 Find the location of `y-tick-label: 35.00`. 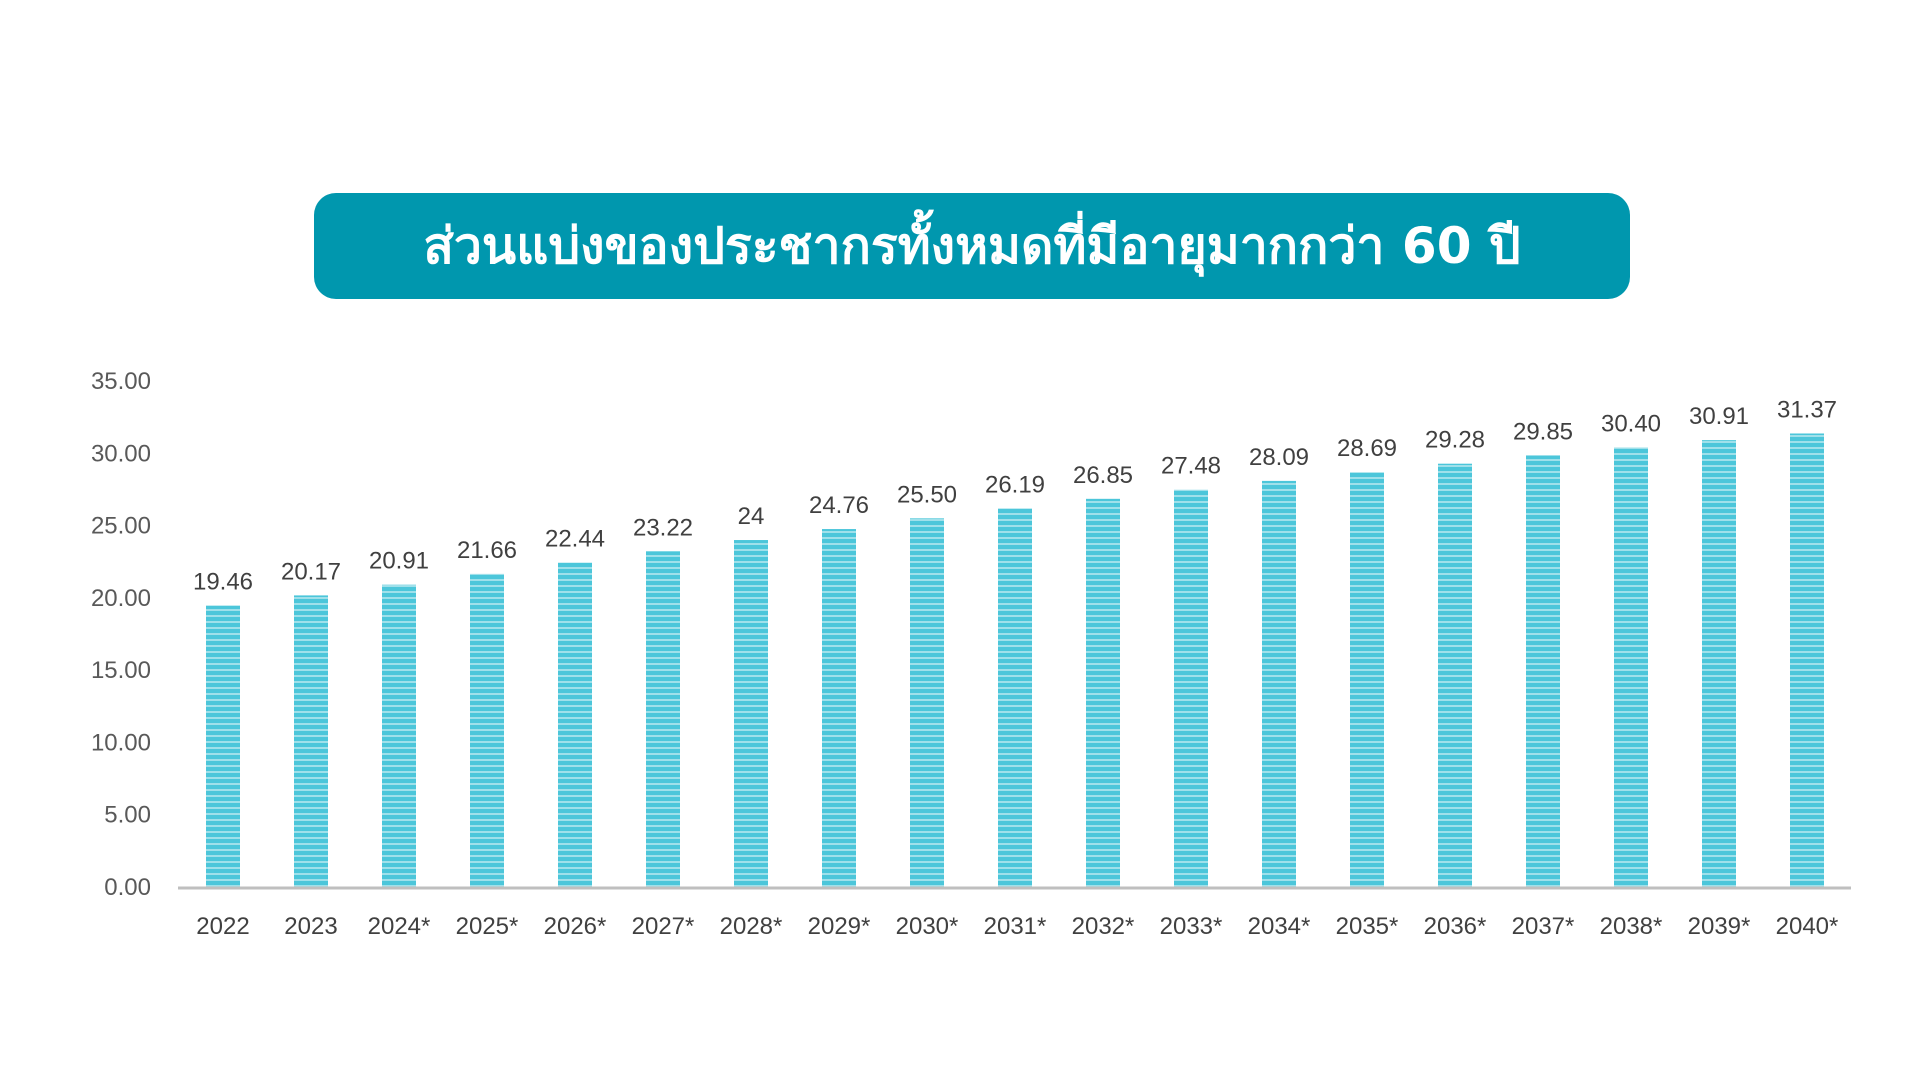

y-tick-label: 35.00 is located at coordinates (121, 381).